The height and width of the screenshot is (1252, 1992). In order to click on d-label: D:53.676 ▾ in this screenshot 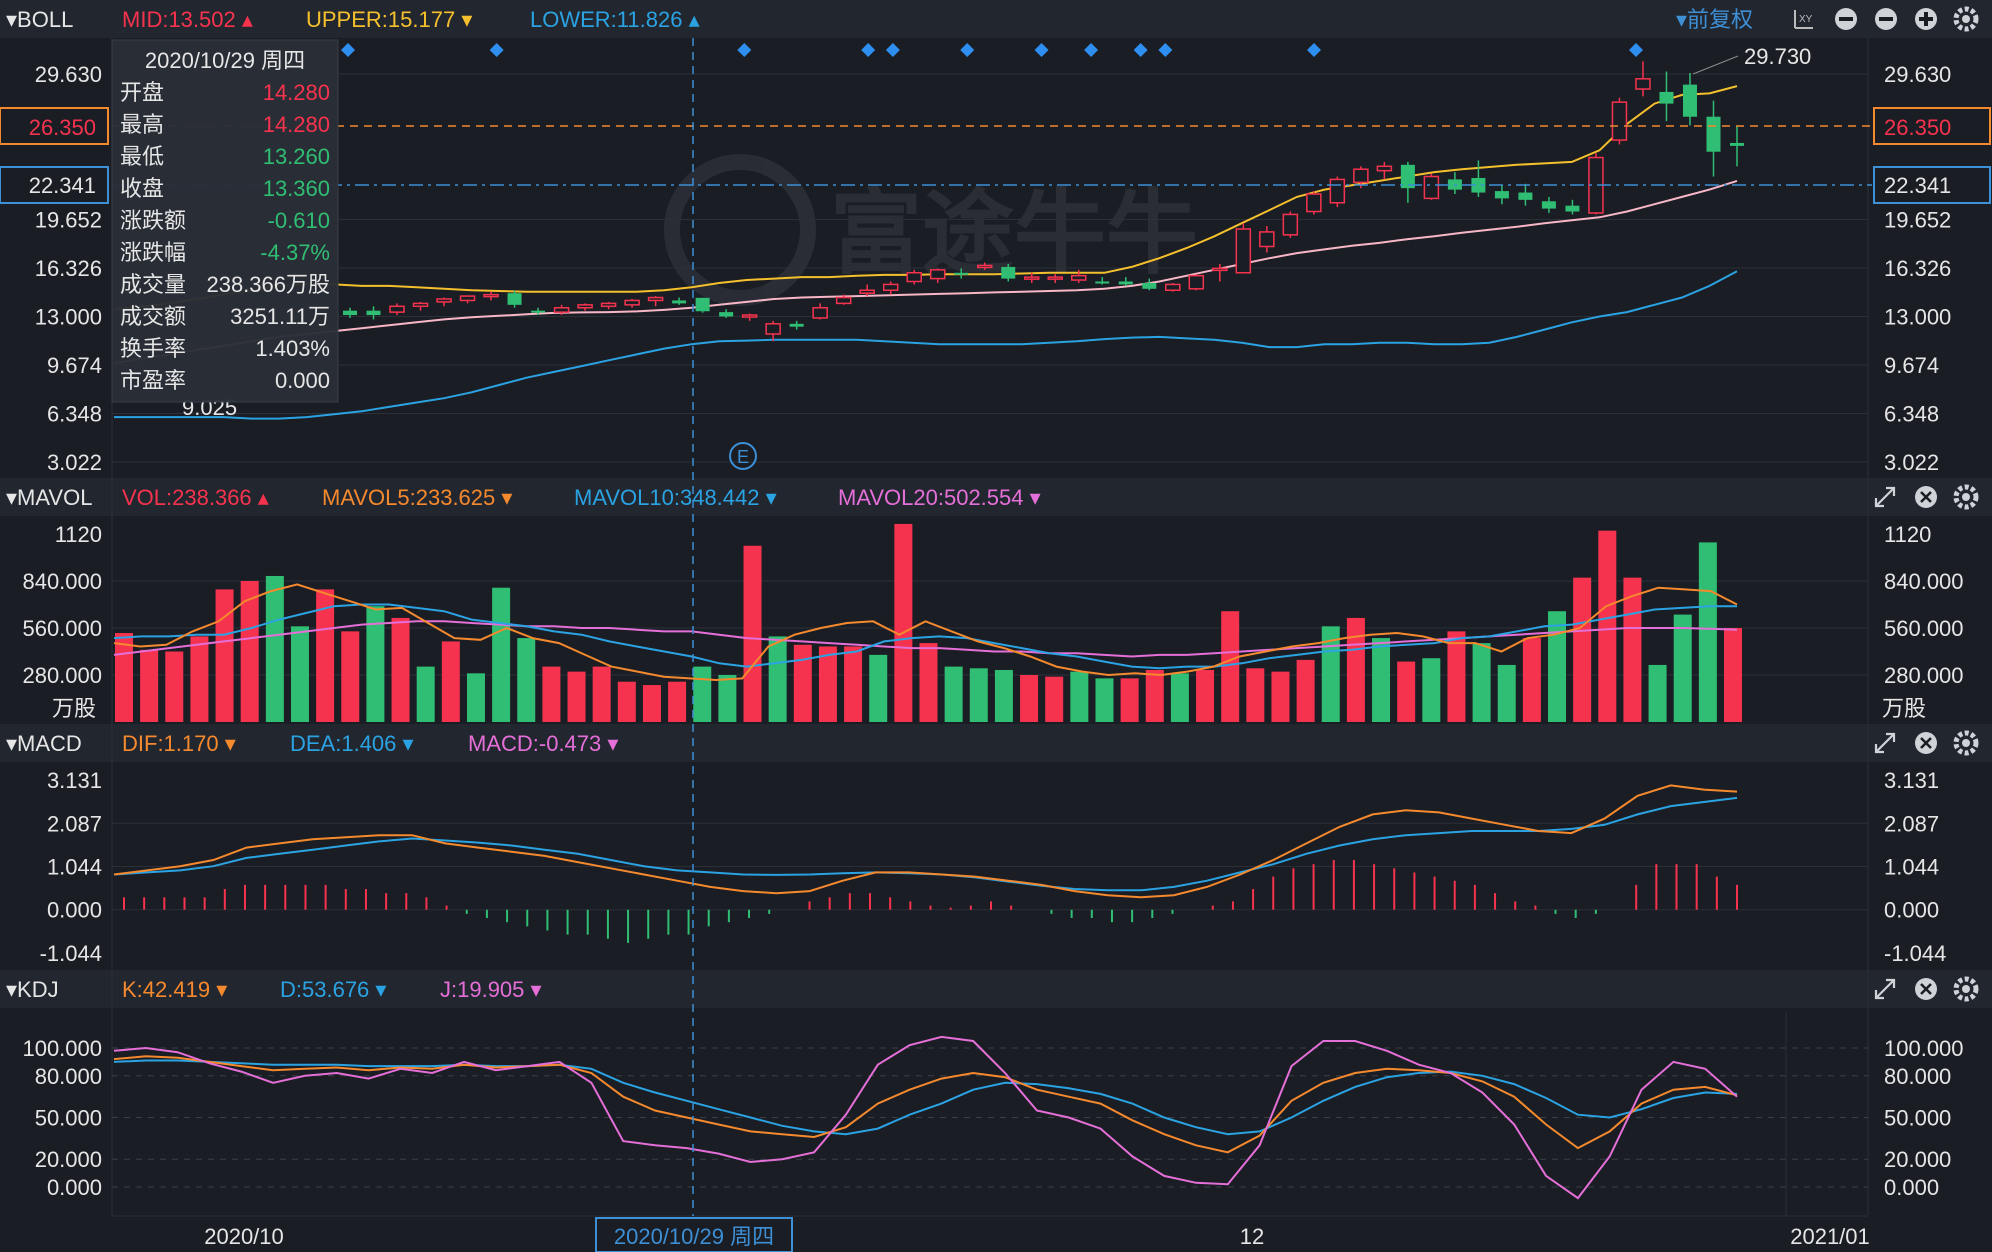, I will do `click(333, 989)`.